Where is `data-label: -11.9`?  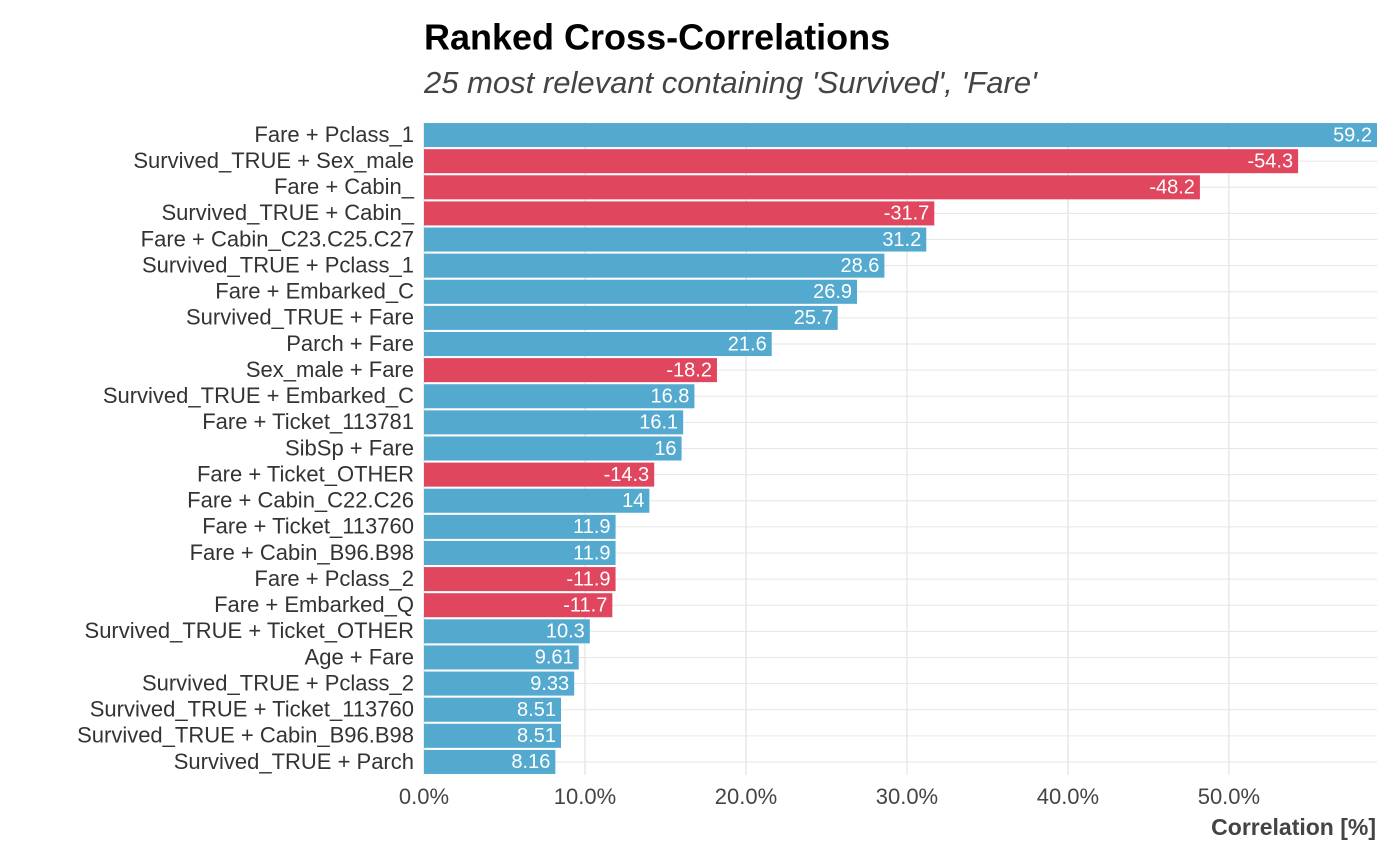
data-label: -11.9 is located at coordinates (588, 579).